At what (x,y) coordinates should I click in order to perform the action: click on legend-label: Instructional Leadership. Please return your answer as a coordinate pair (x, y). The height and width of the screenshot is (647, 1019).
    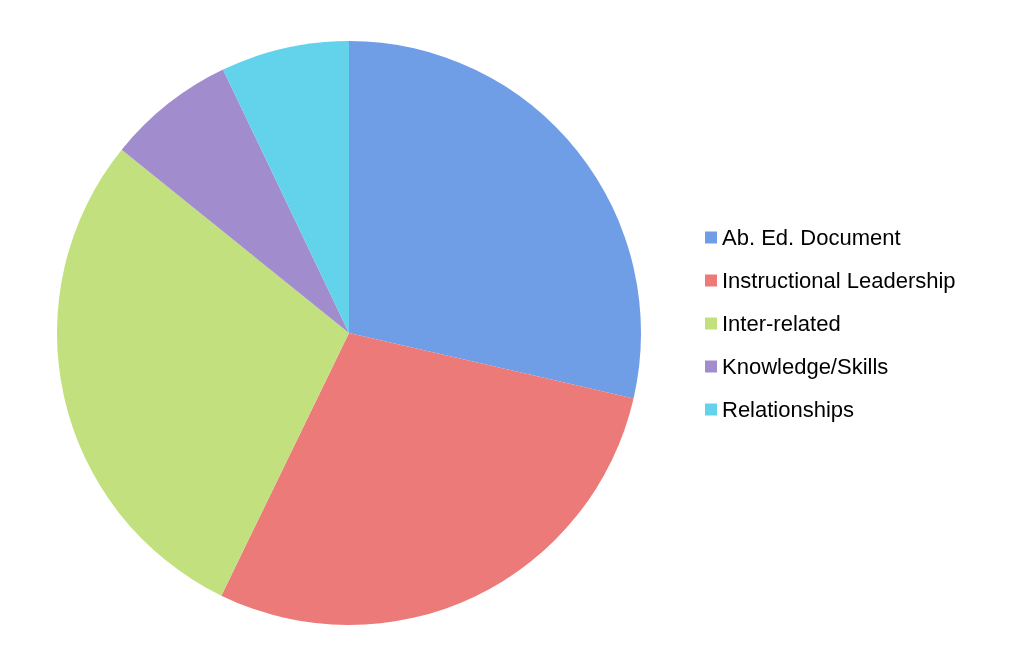
    Looking at the image, I should click on (839, 280).